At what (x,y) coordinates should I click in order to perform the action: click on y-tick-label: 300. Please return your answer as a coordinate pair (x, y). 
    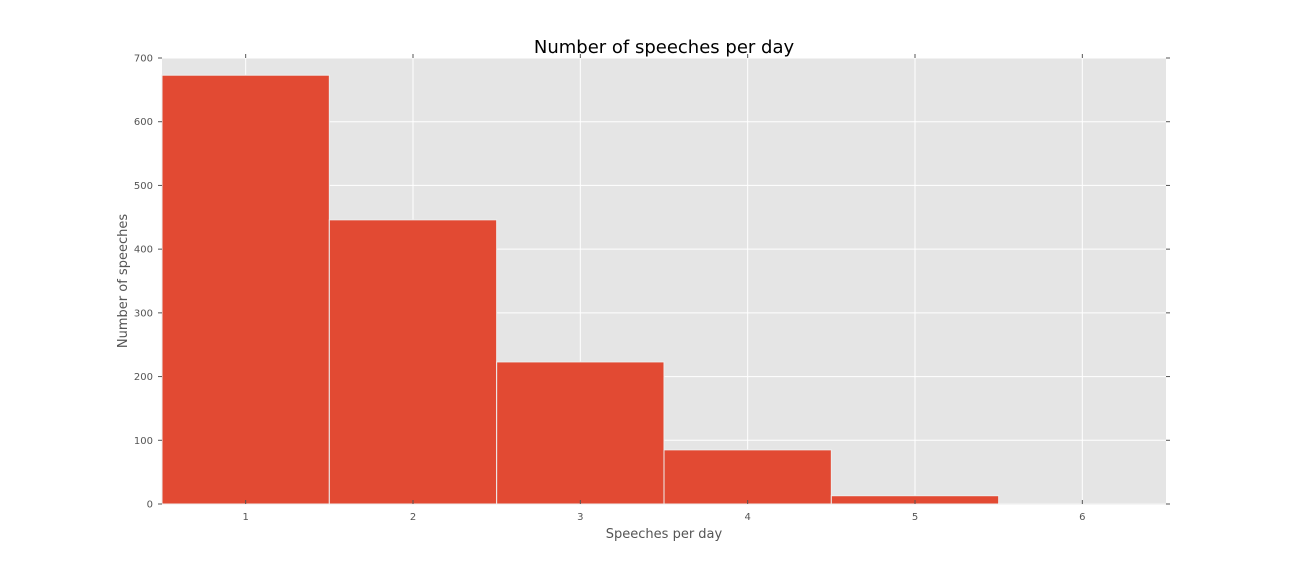
    Looking at the image, I should click on (143, 313).